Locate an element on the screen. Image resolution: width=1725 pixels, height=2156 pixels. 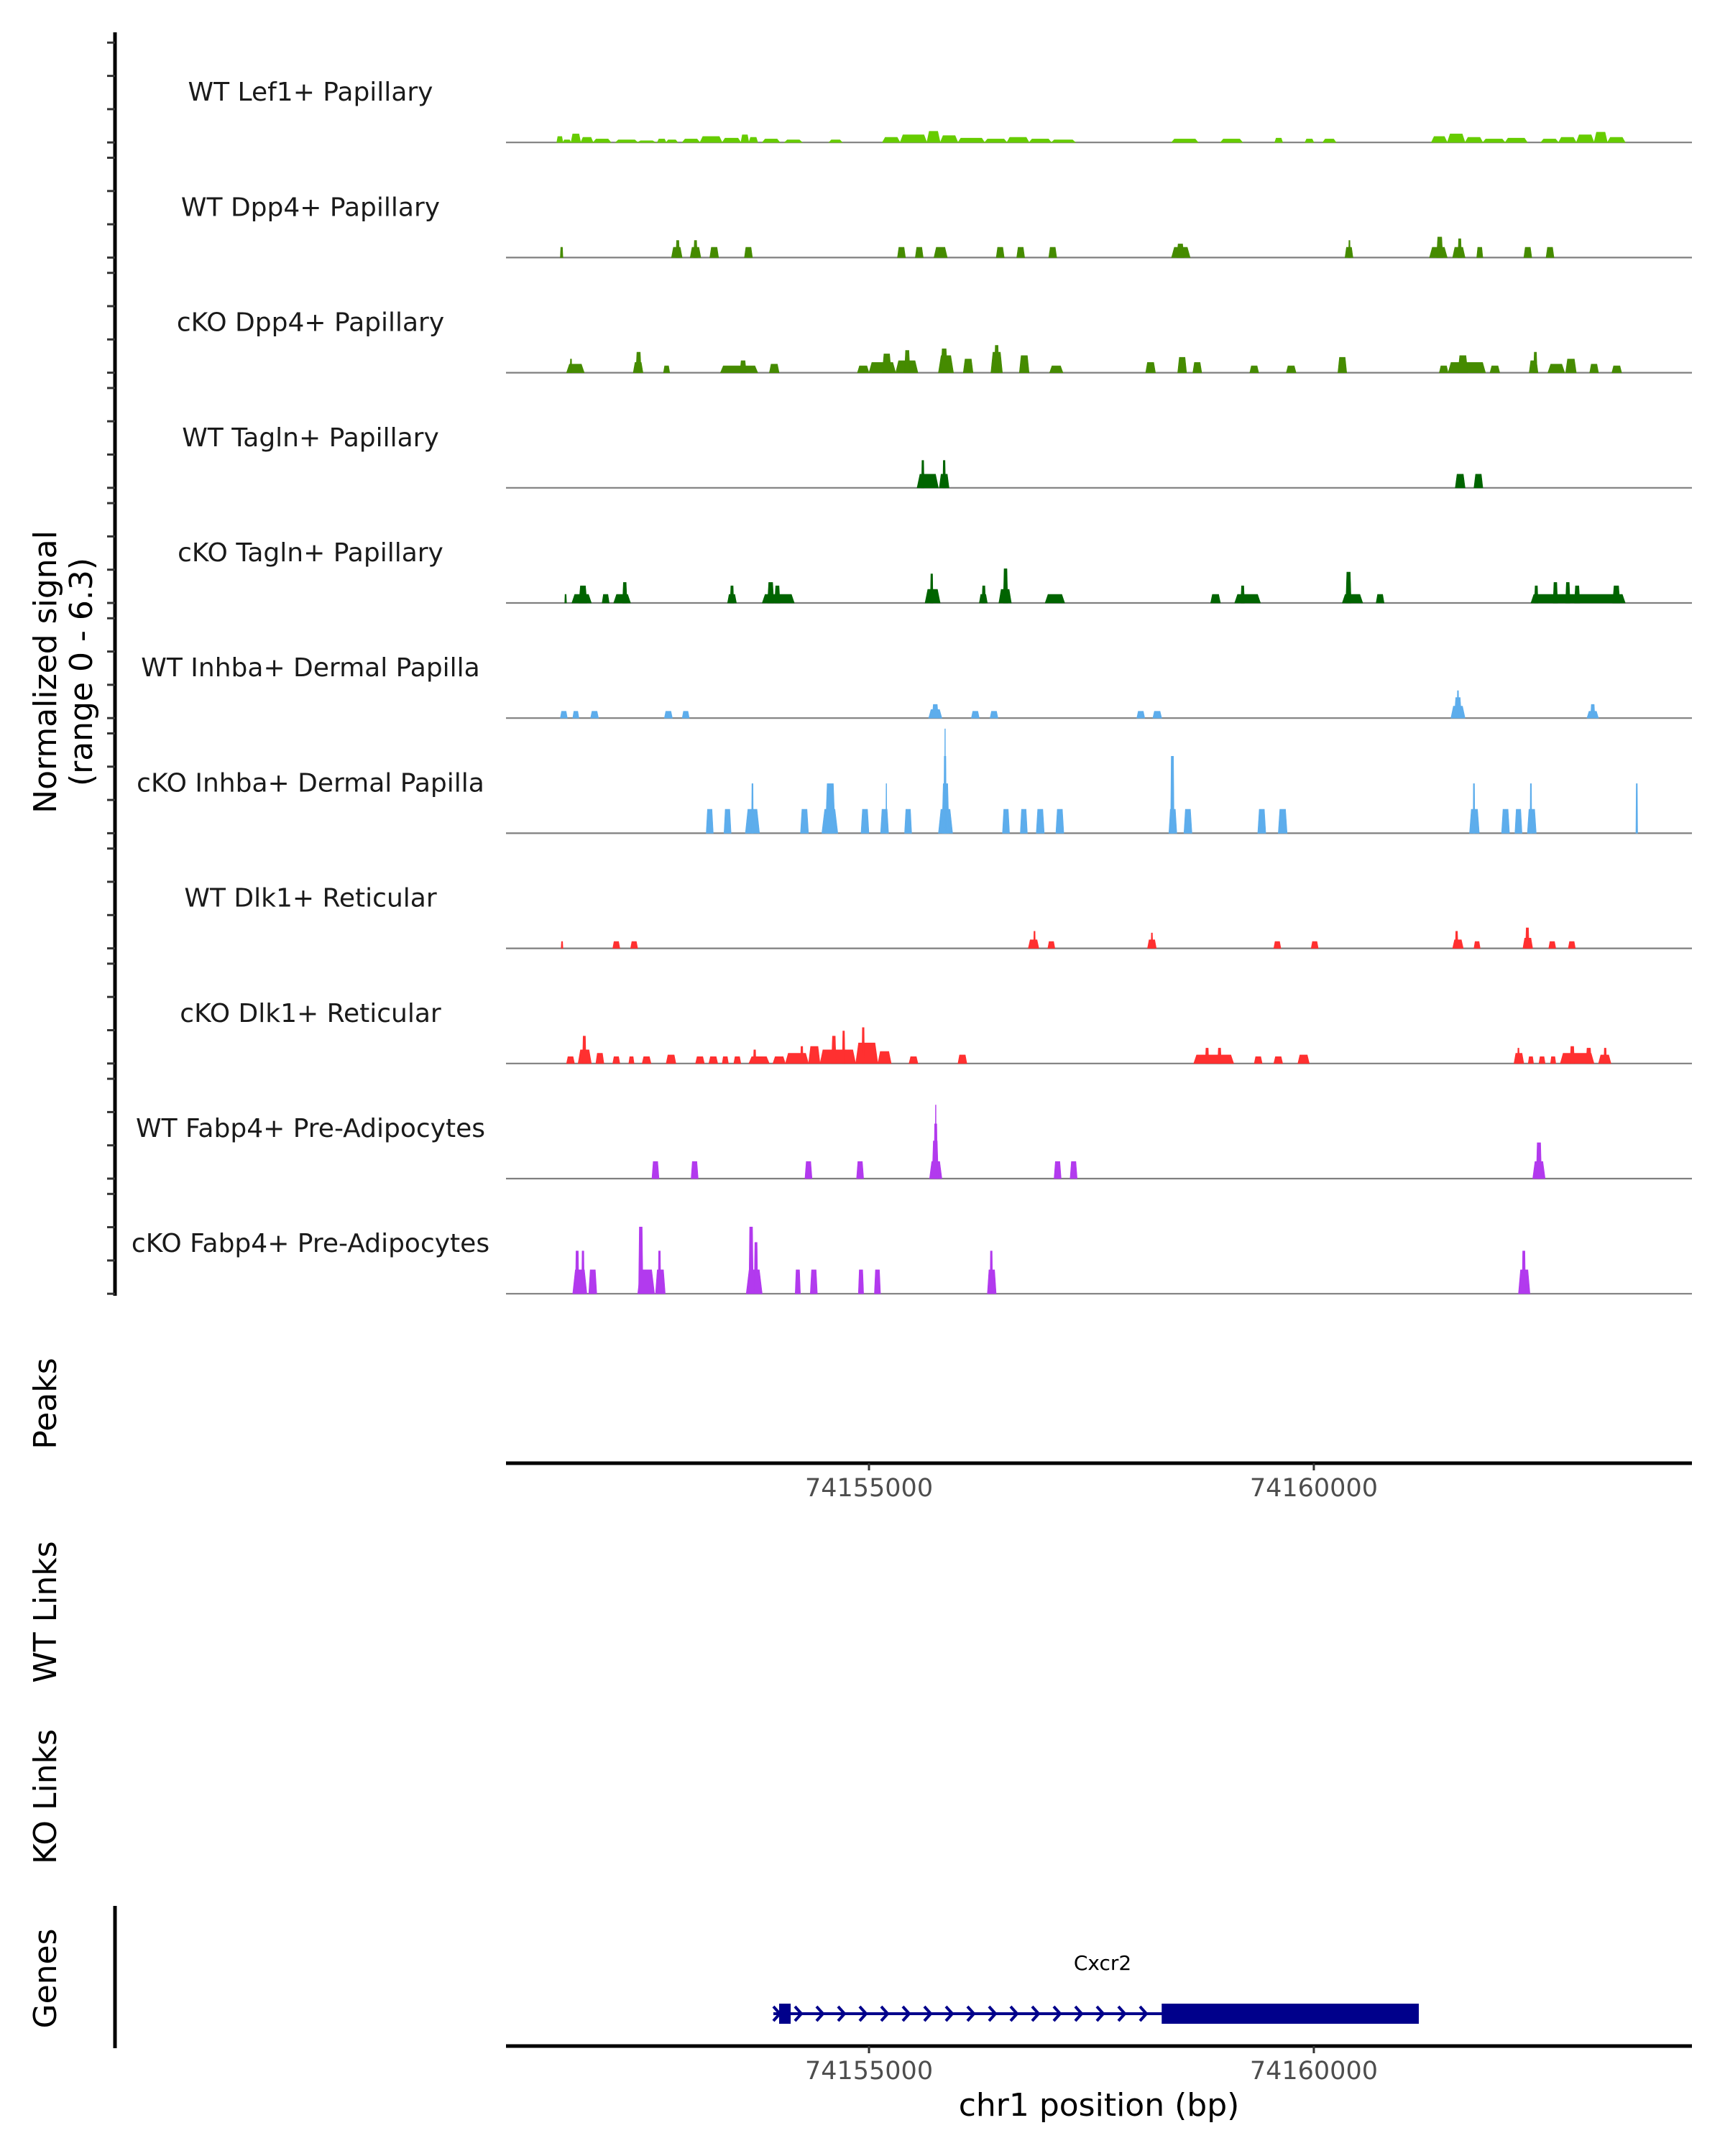
y-axis-range: (range 0 - 6.3) is located at coordinates (81, 672).